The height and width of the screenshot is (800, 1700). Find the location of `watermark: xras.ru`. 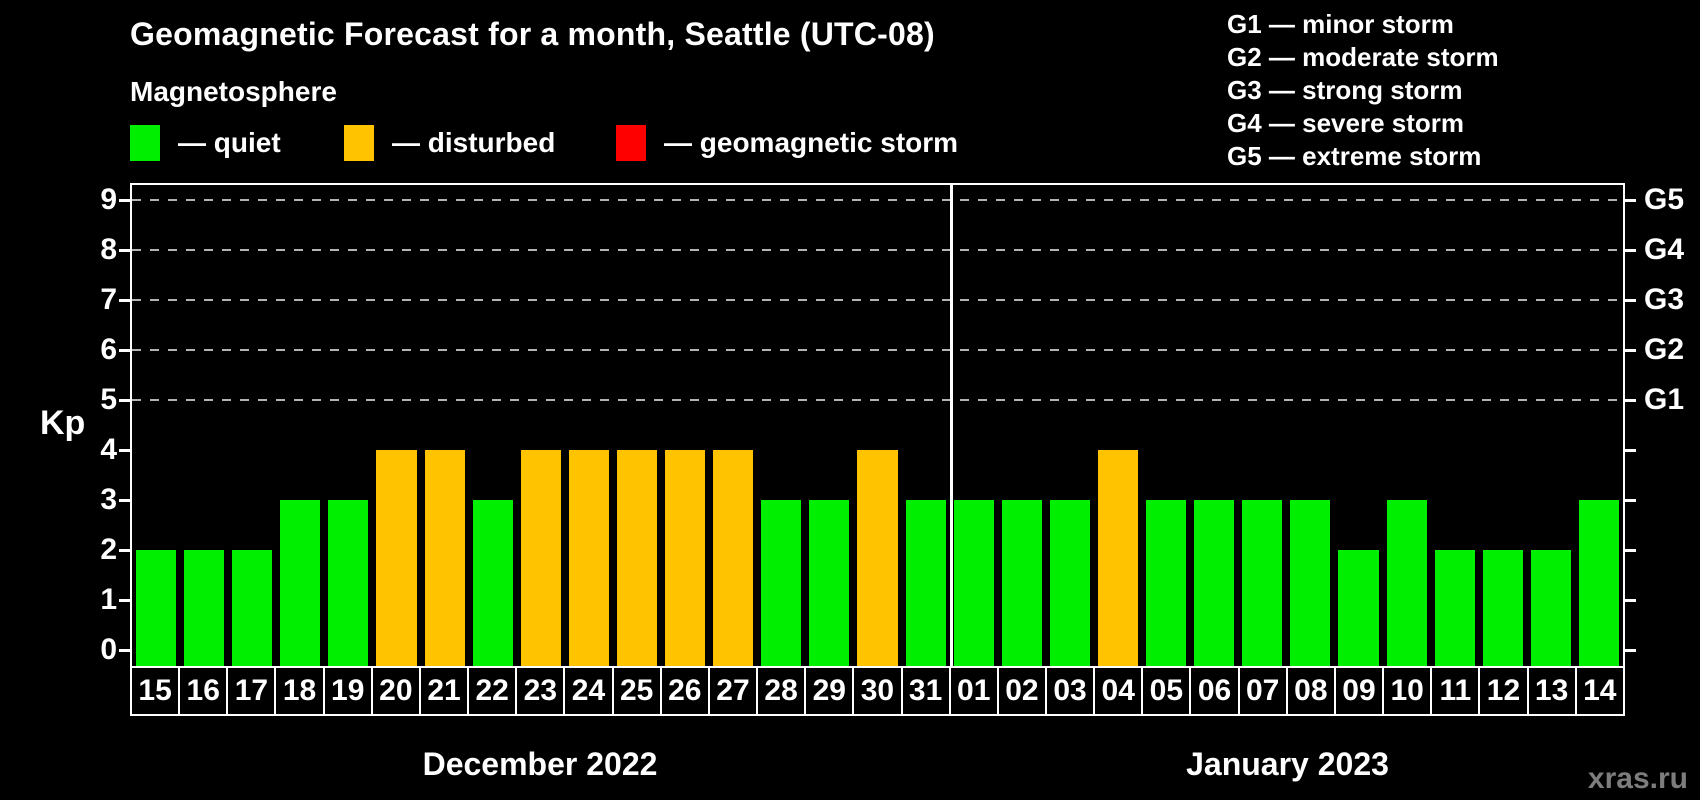

watermark: xras.ru is located at coordinates (1637, 778).